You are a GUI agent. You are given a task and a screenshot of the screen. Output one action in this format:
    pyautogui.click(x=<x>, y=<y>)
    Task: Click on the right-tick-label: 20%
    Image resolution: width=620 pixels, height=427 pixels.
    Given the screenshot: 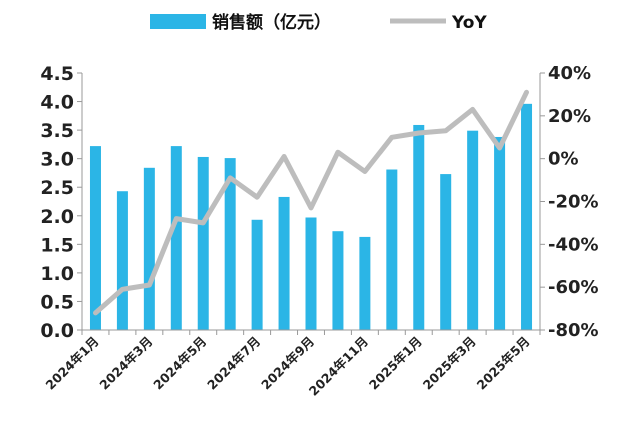 What is the action you would take?
    pyautogui.click(x=569, y=116)
    